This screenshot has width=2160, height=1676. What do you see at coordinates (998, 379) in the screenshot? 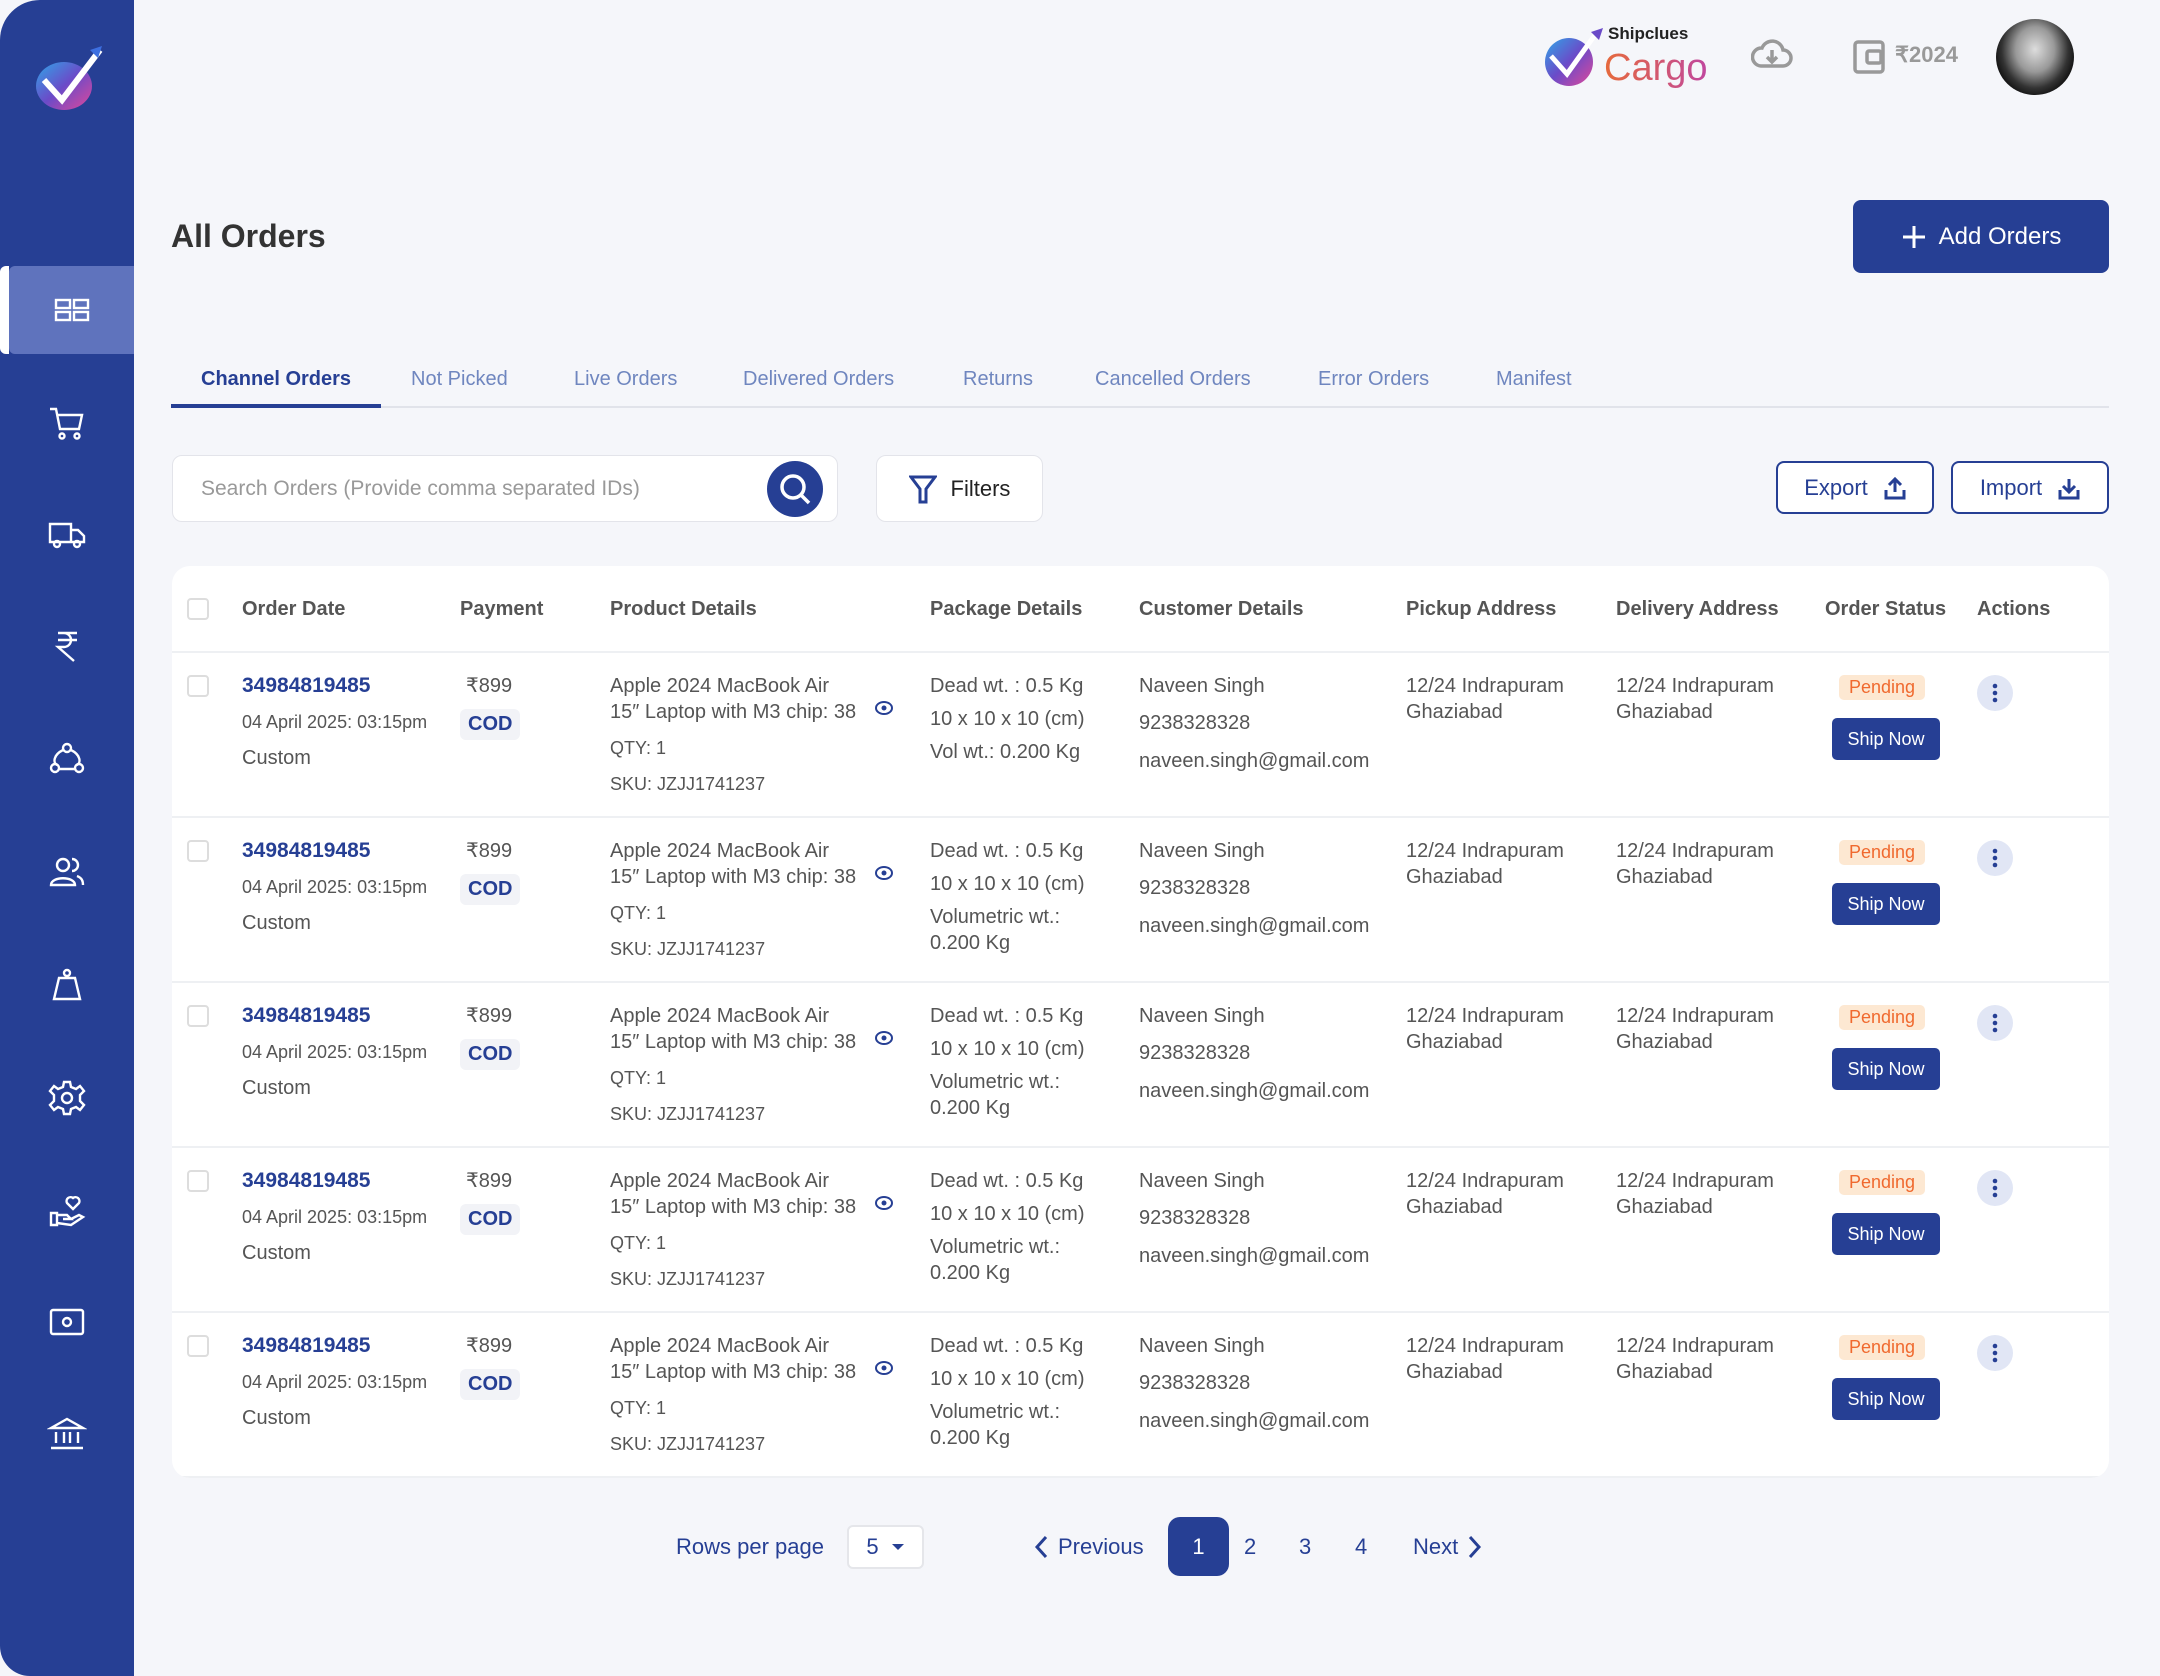
I see `tab-returns: Returns` at bounding box center [998, 379].